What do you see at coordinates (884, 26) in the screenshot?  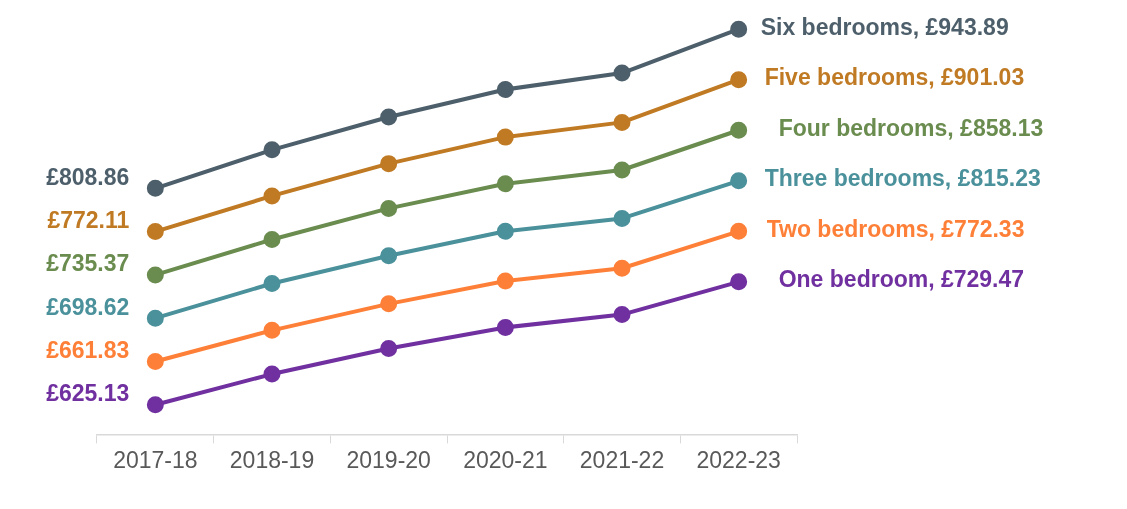 I see `data-label: Six bedrooms, £943.89` at bounding box center [884, 26].